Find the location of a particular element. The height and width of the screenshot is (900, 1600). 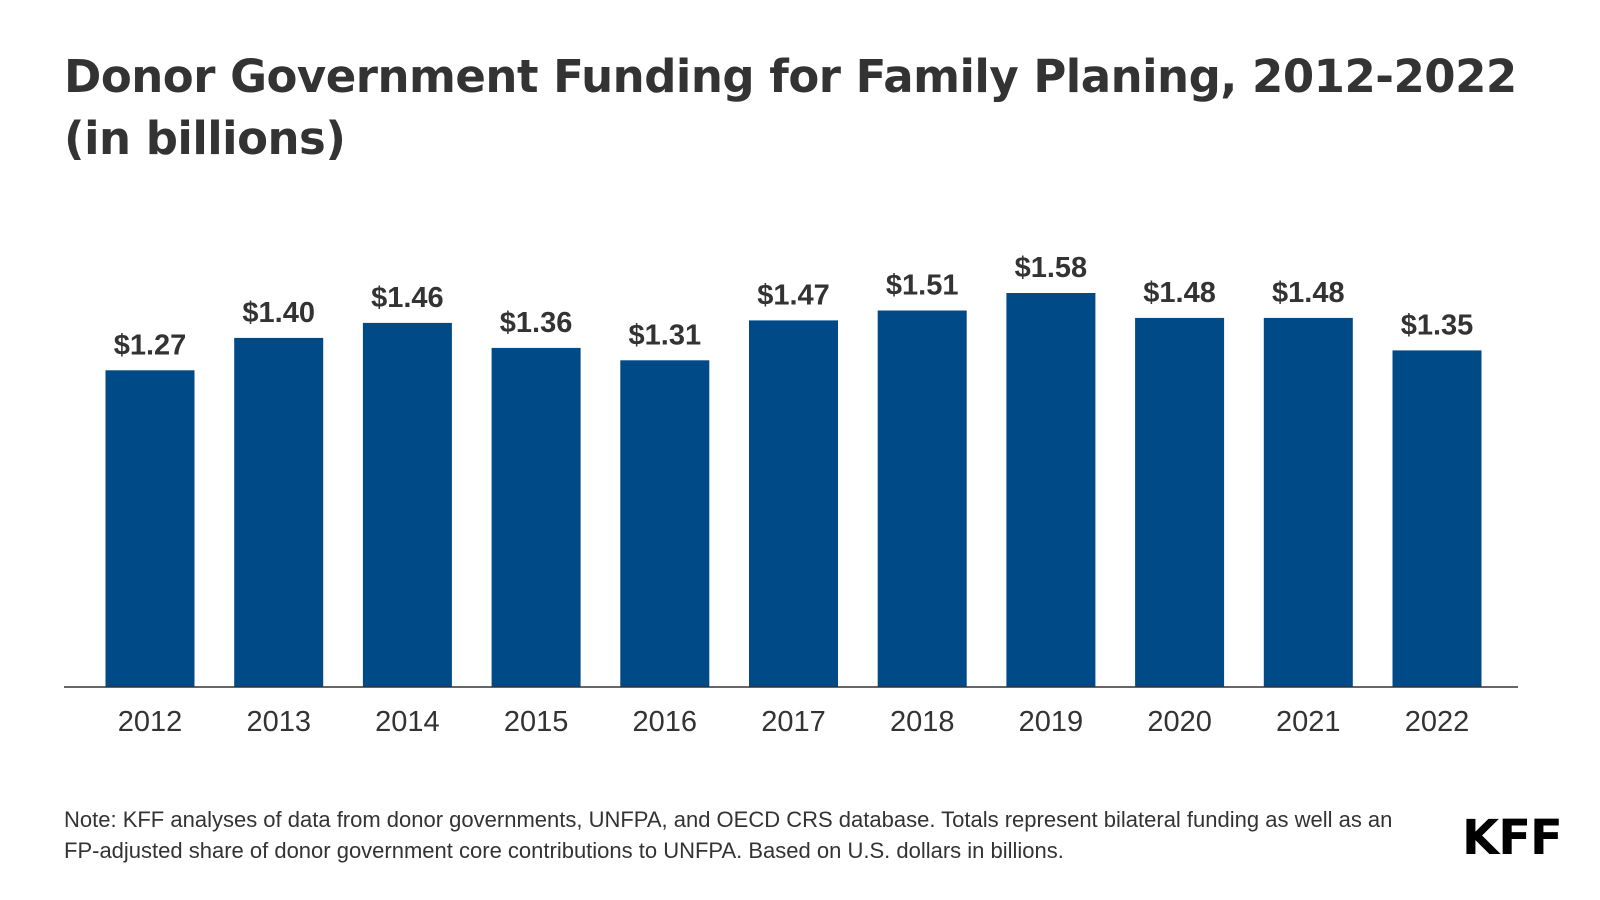

bar-2012 is located at coordinates (150, 528).